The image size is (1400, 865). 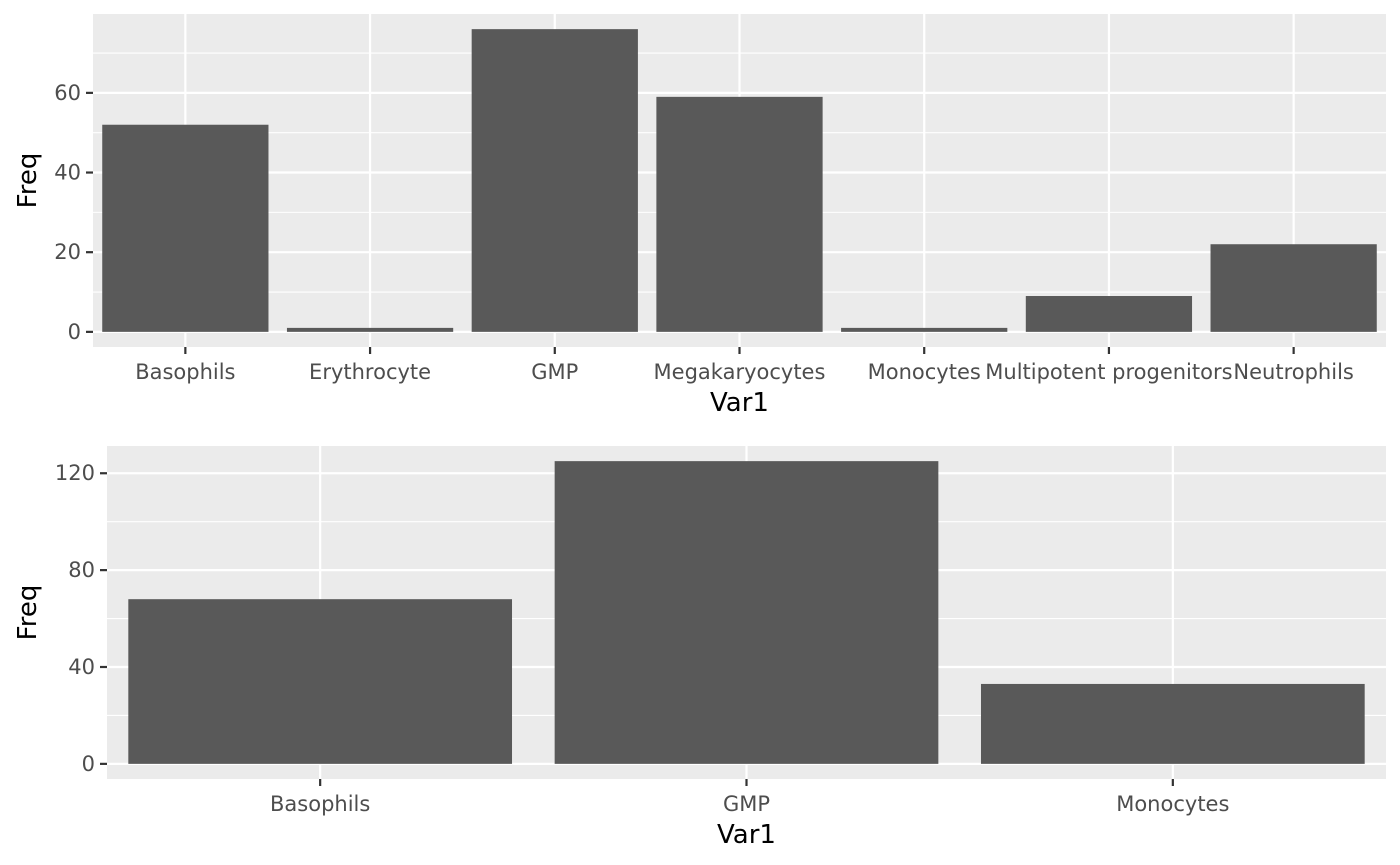 What do you see at coordinates (67, 252) in the screenshot?
I see `y-tick-label: 20` at bounding box center [67, 252].